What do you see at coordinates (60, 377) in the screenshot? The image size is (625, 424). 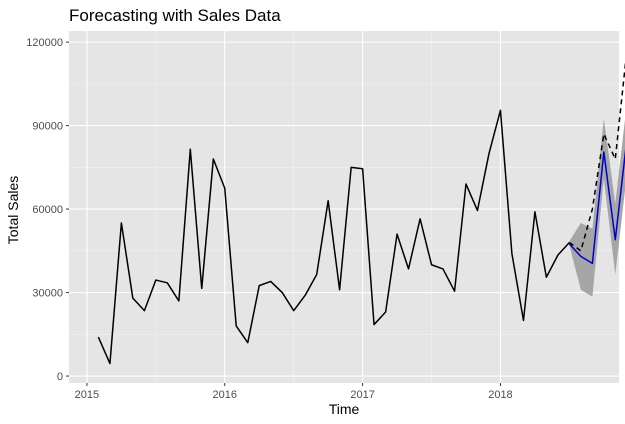 I see `y-tick-label: 0` at bounding box center [60, 377].